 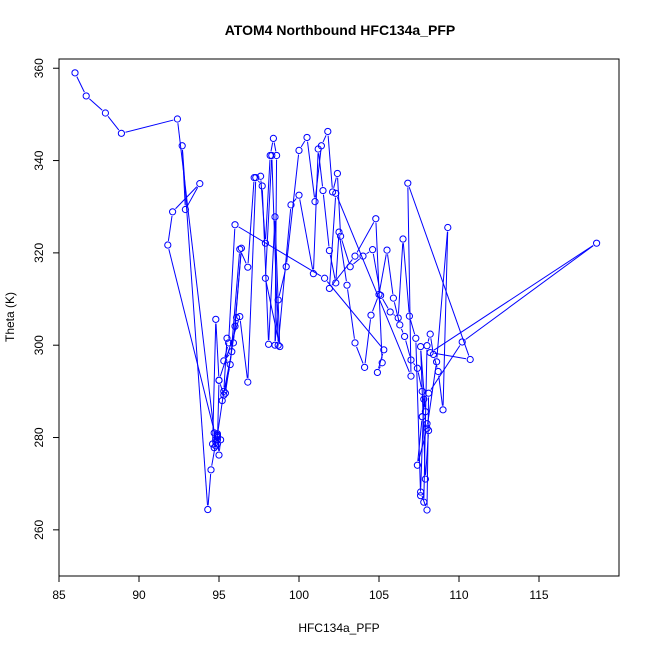 What do you see at coordinates (39, 437) in the screenshot?
I see `y-tick-label: 280` at bounding box center [39, 437].